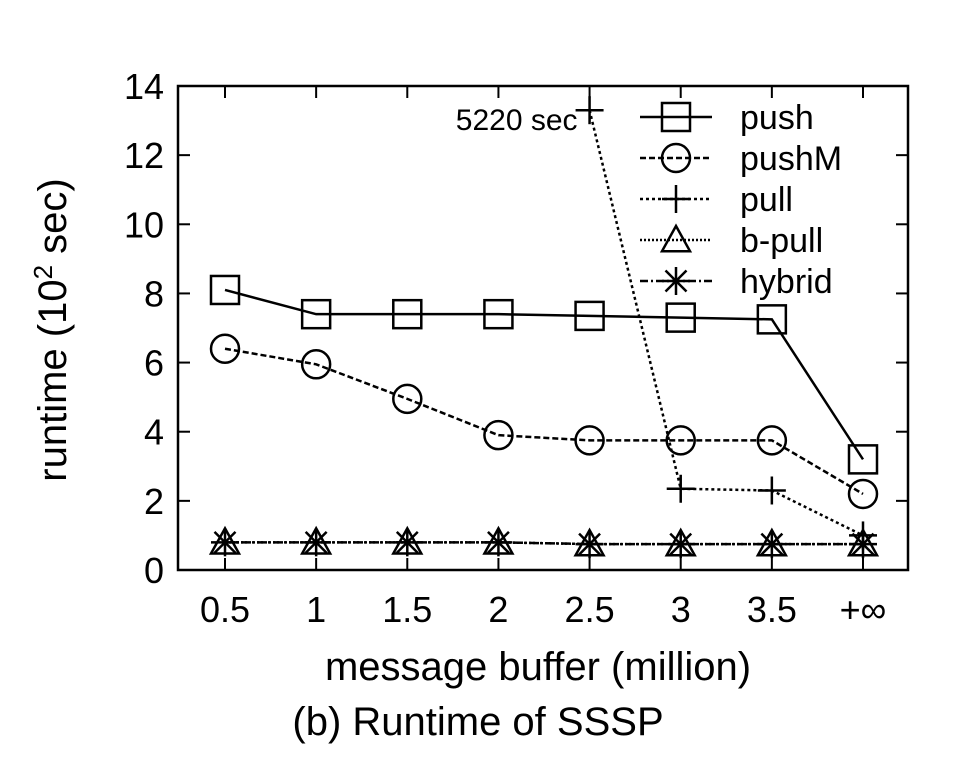  Describe the element at coordinates (589, 110) in the screenshot. I see `point-pull-2.5` at that location.